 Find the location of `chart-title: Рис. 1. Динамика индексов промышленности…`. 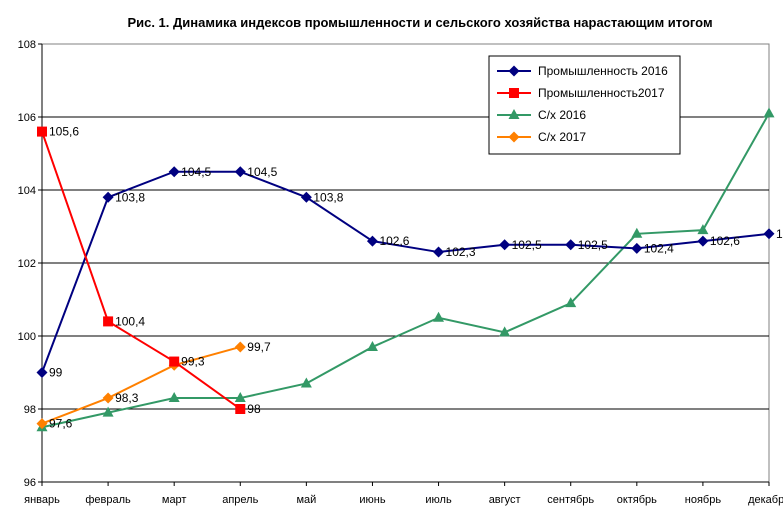

chart-title: Рис. 1. Динамика индексов промышленности… is located at coordinates (419, 22).